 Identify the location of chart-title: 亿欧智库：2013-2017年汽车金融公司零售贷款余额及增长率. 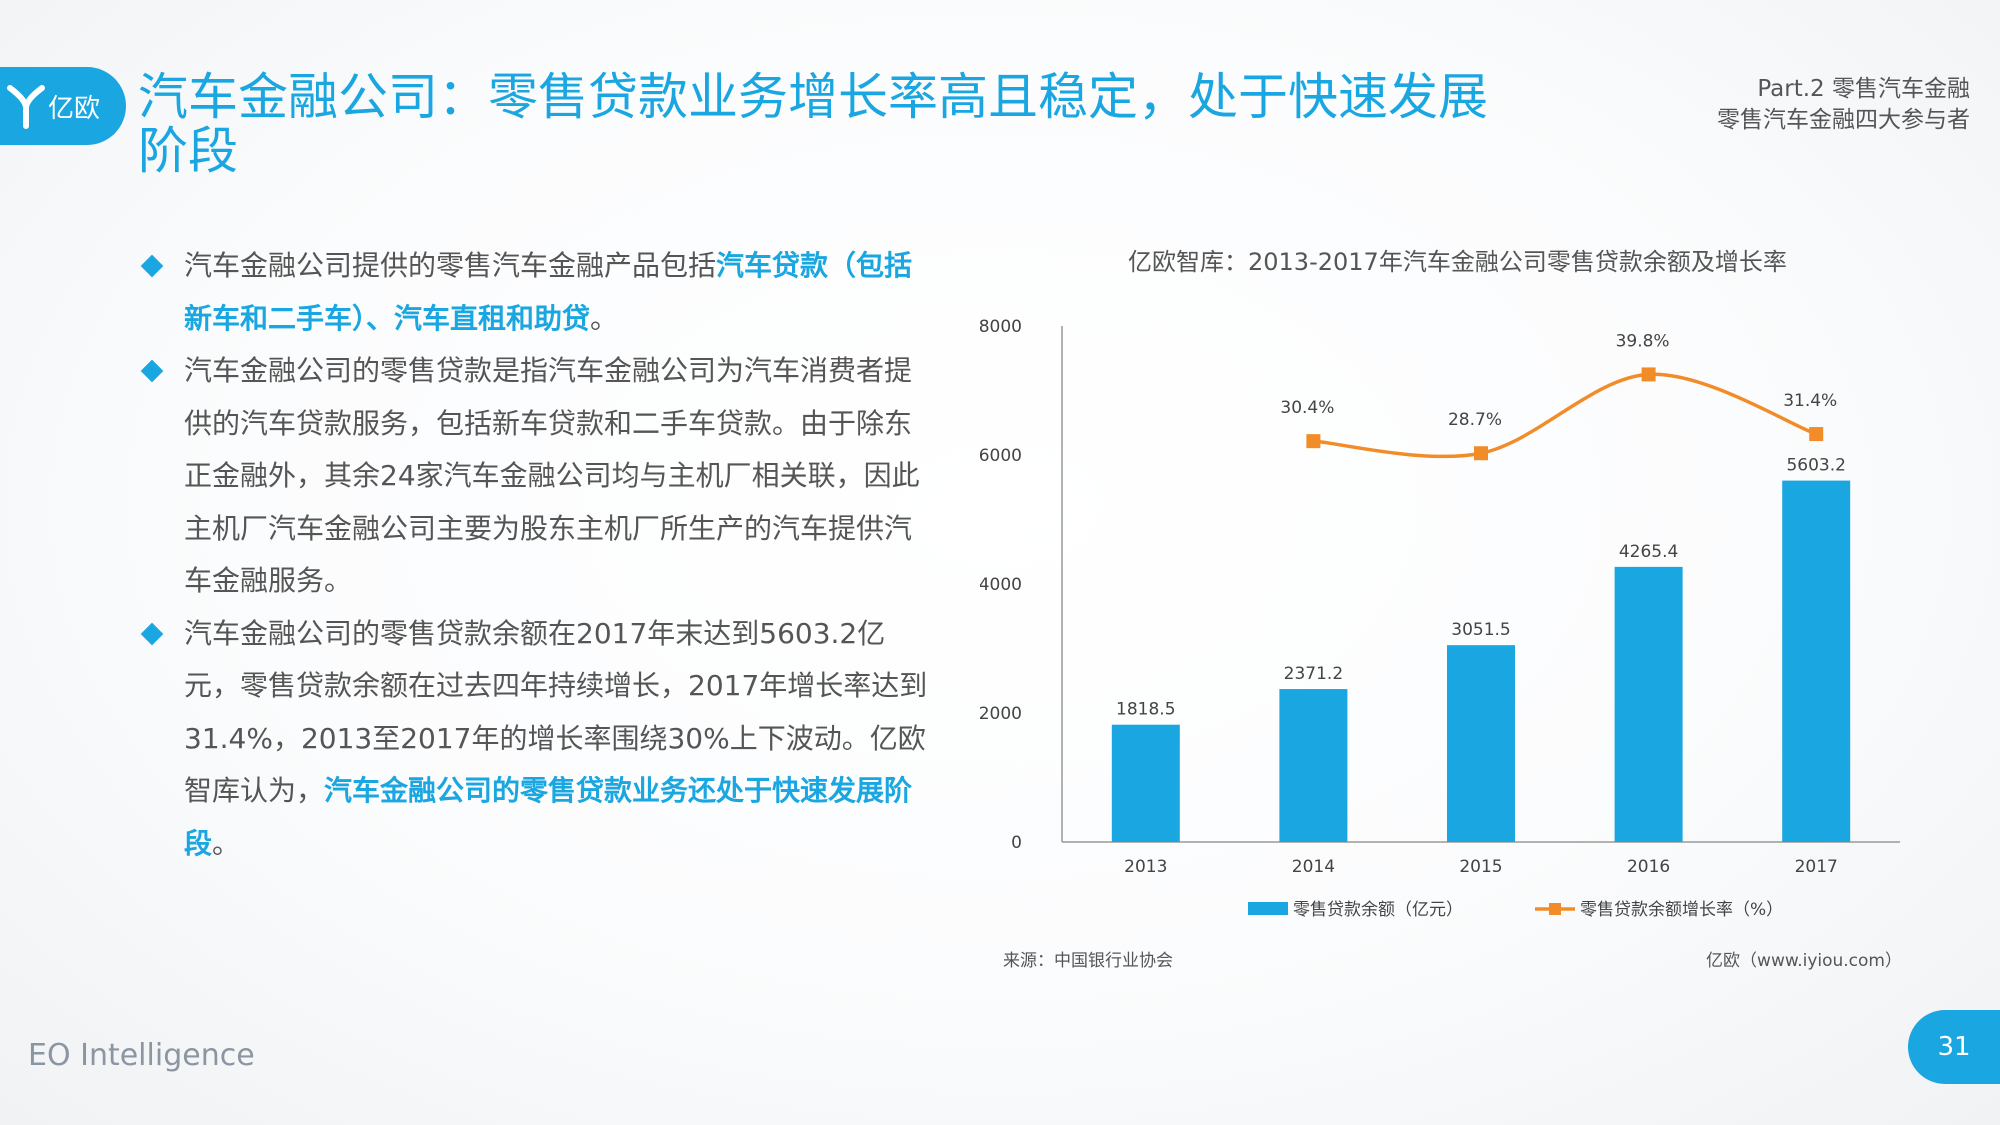
(1457, 262).